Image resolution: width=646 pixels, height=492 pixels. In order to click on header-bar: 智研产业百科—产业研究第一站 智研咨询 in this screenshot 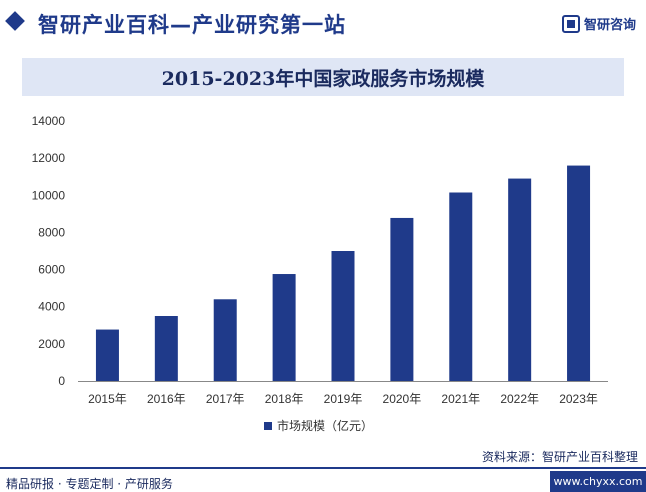, I will do `click(323, 22)`.